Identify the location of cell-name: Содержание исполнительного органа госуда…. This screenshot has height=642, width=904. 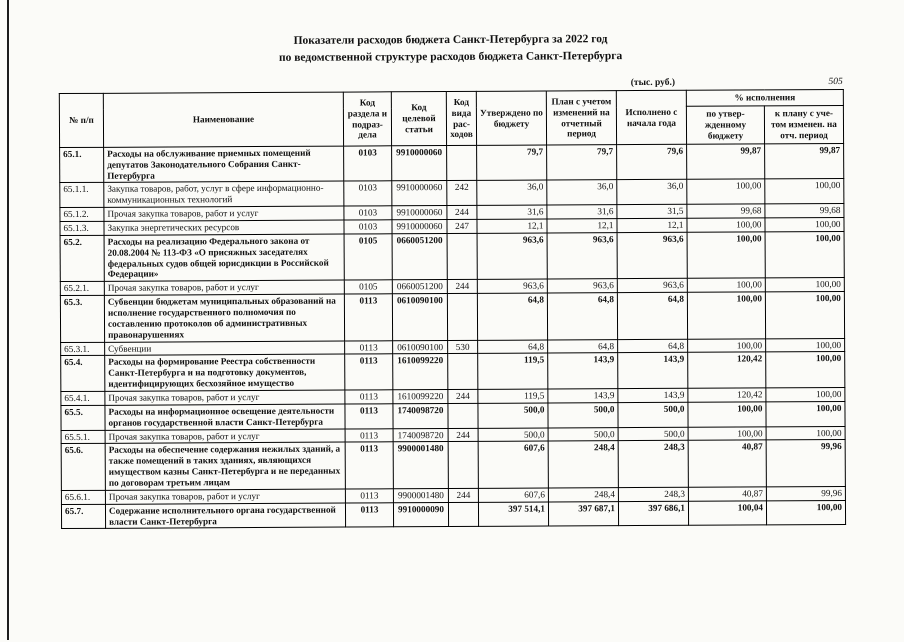
(225, 515).